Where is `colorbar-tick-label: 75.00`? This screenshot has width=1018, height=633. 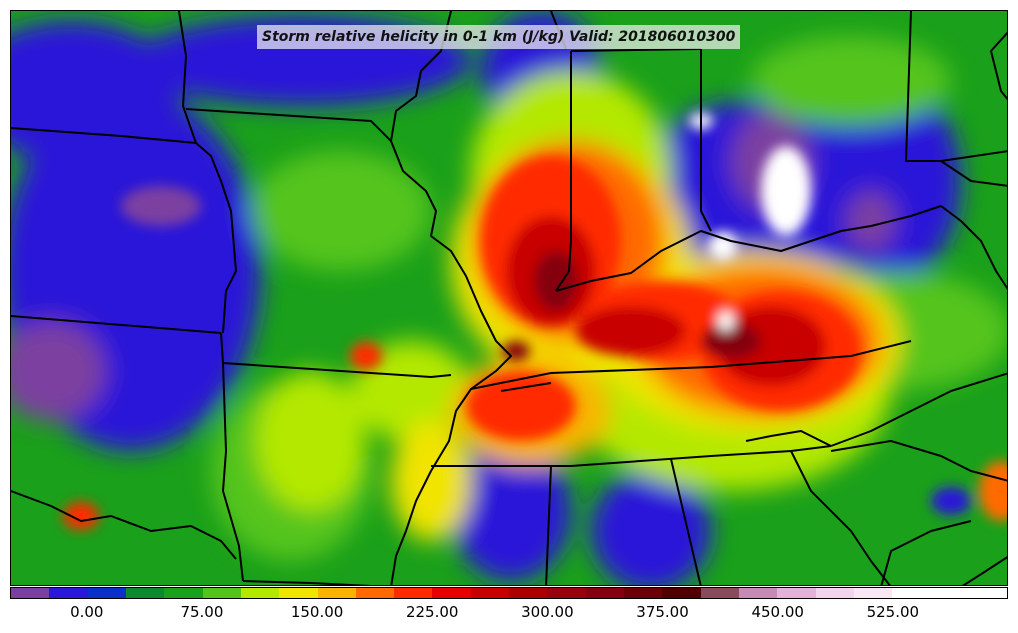
colorbar-tick-label: 75.00 is located at coordinates (202, 612).